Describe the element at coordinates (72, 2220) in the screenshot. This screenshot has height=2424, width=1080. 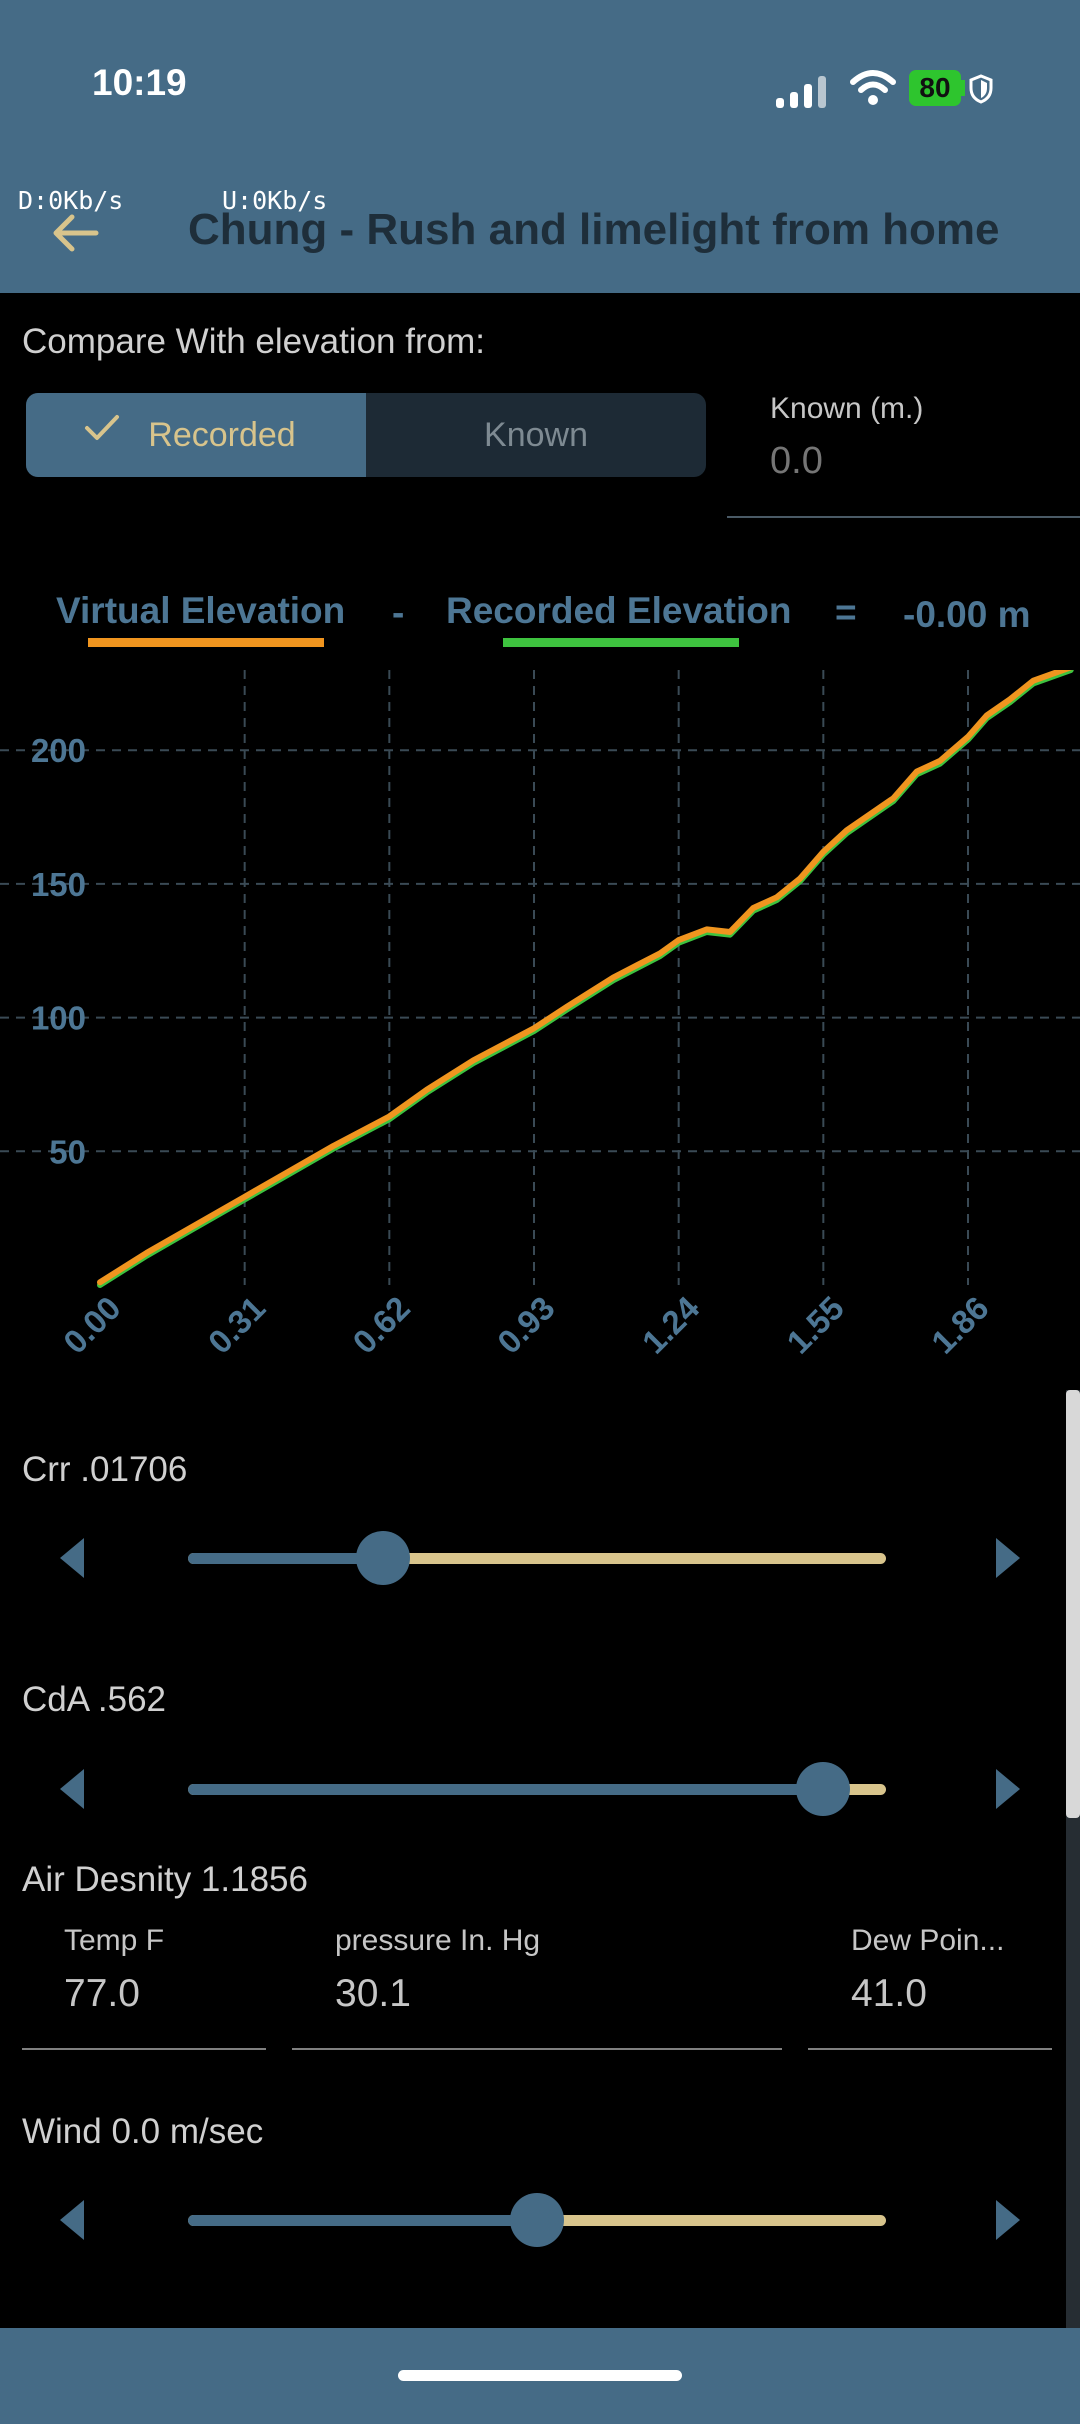
I see `wind-decrease-icon` at that location.